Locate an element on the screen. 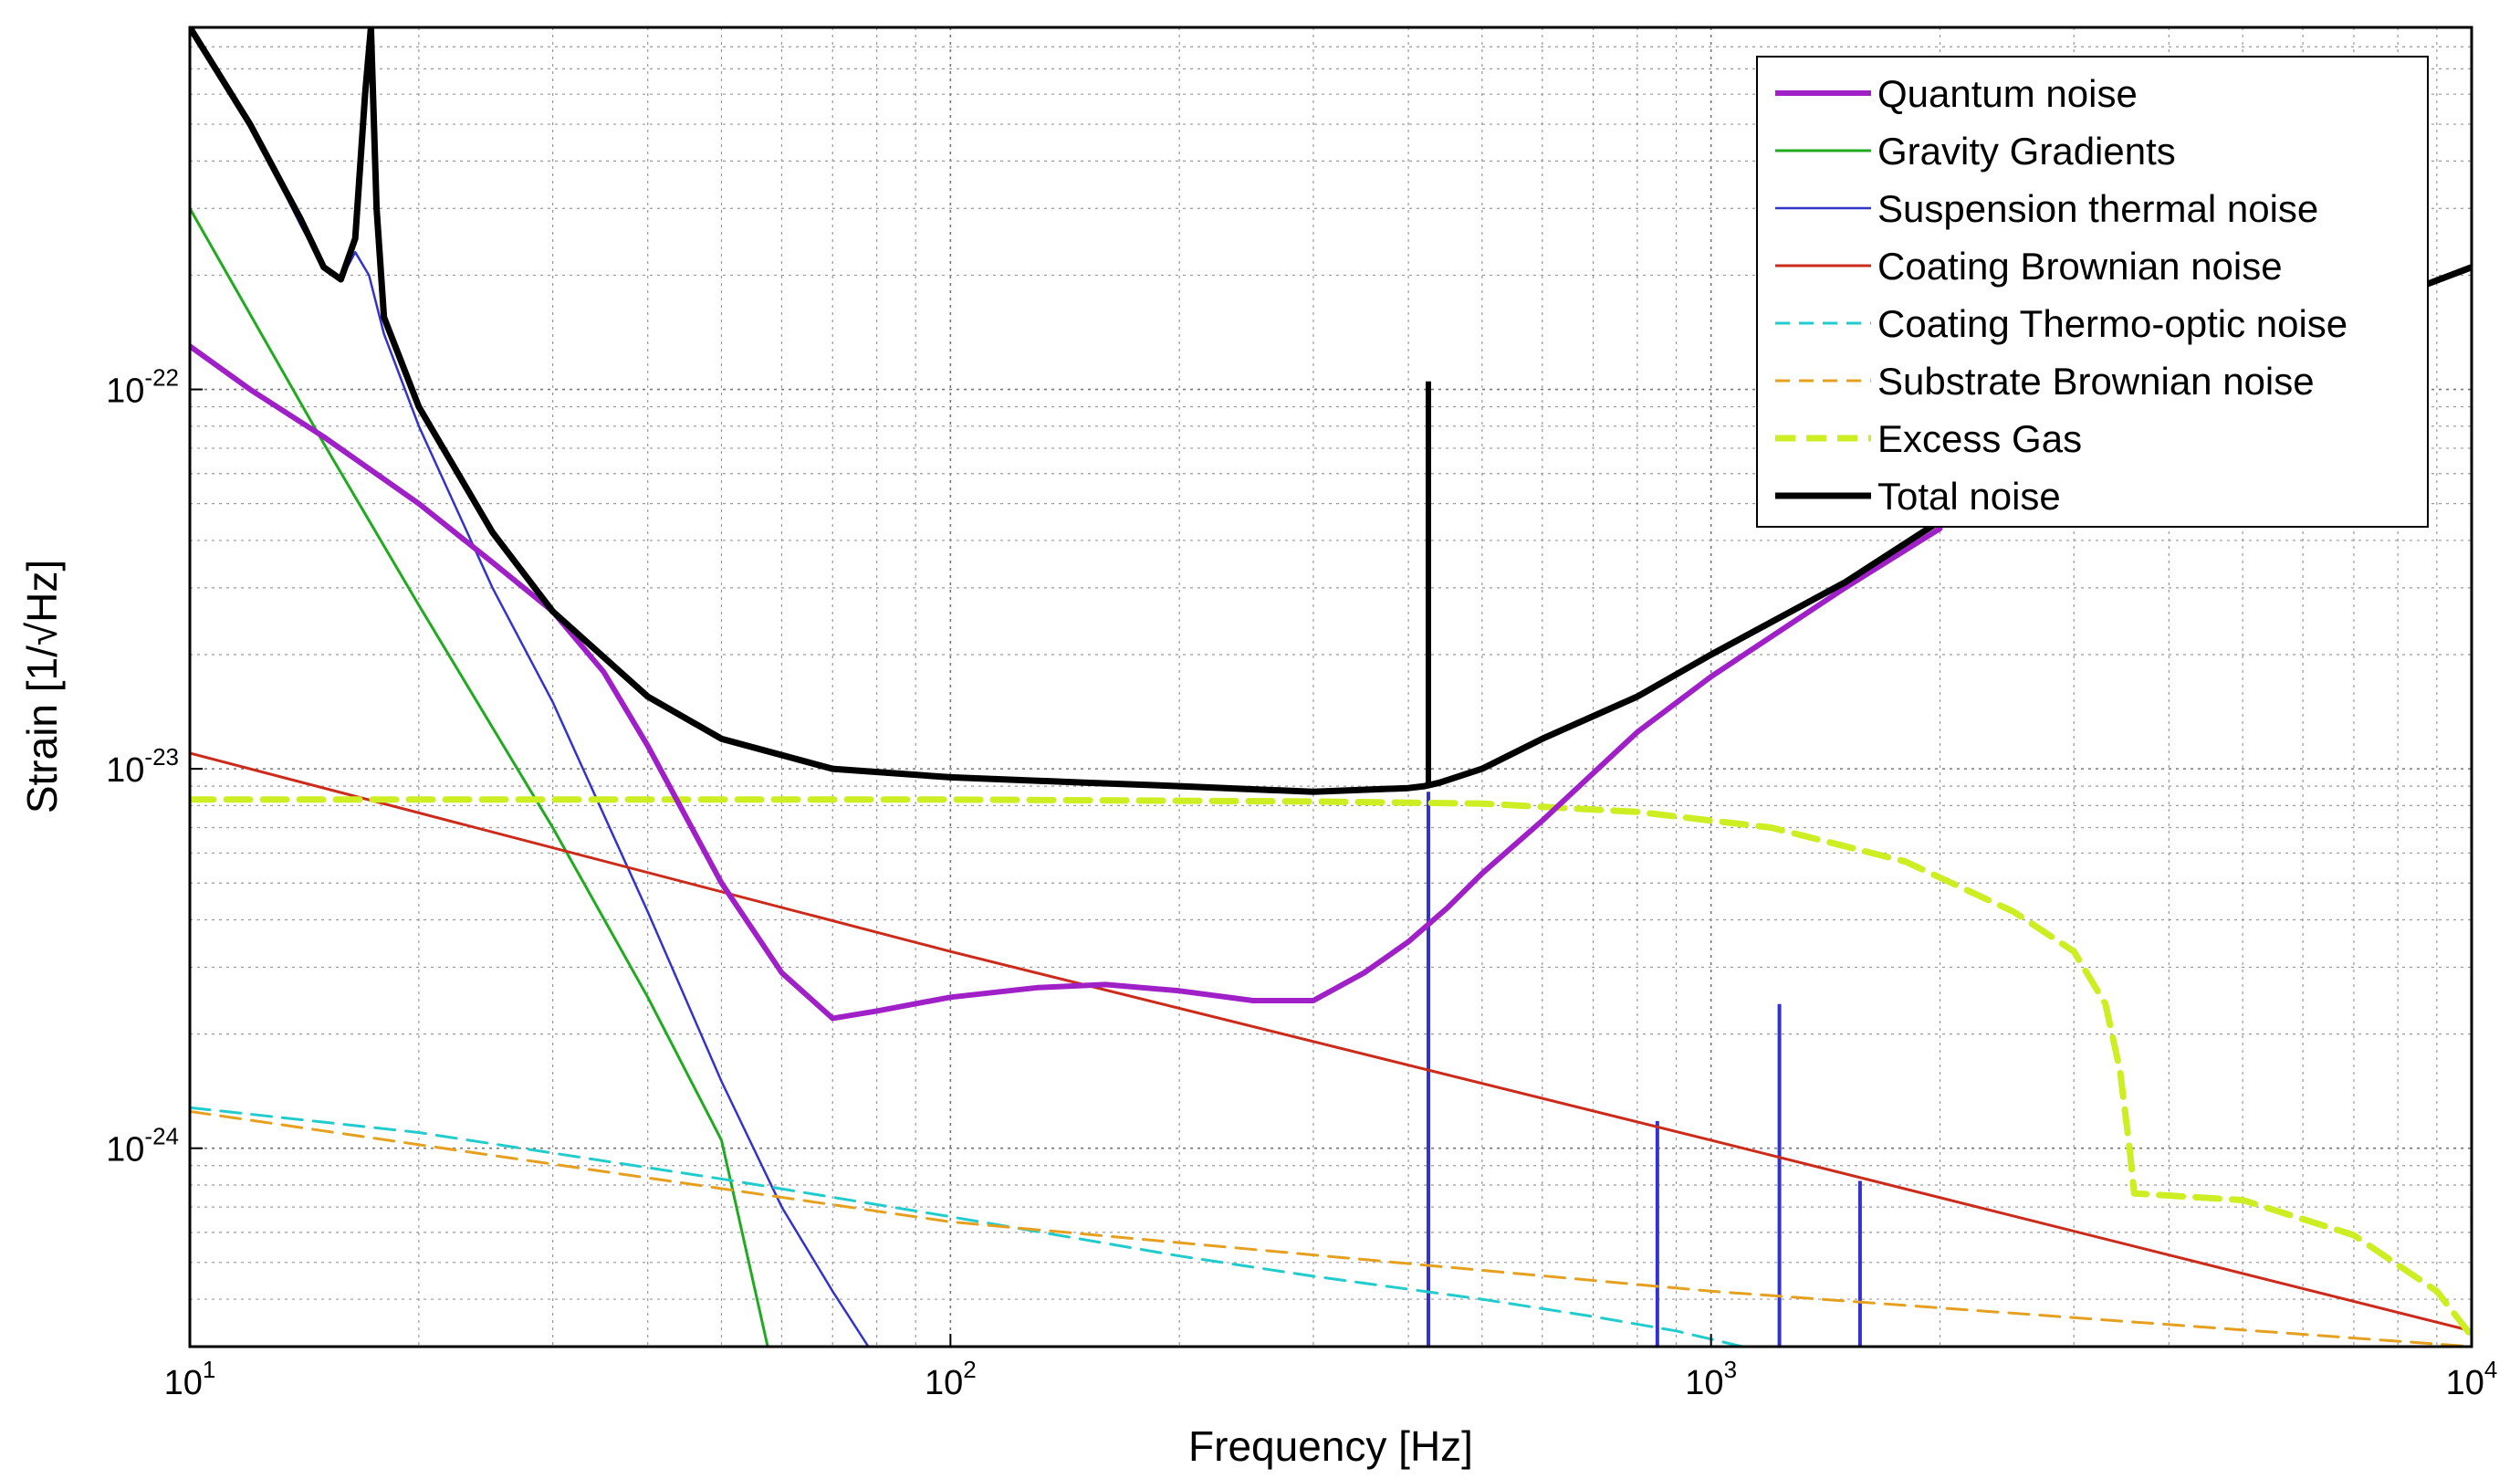  series-line-coating-thermo-optic-noise is located at coordinates (967, 1226).